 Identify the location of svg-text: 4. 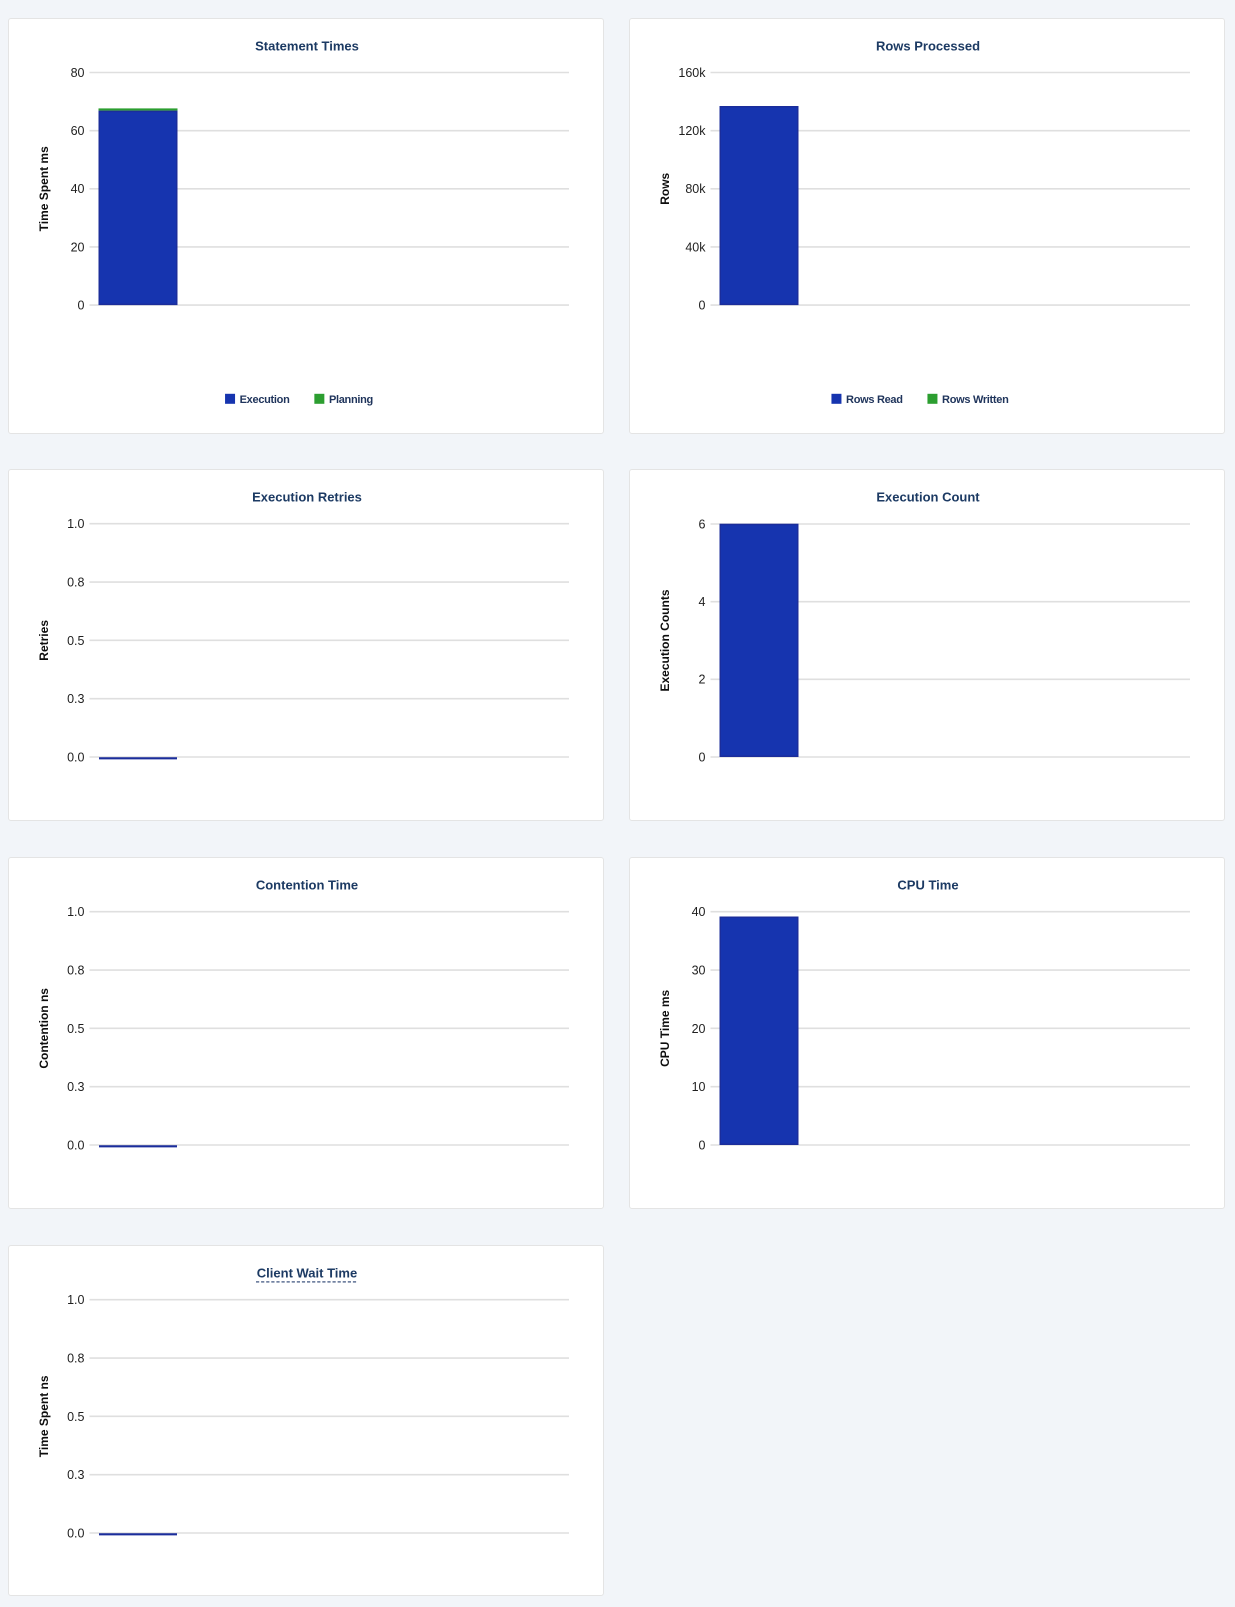
(702, 602).